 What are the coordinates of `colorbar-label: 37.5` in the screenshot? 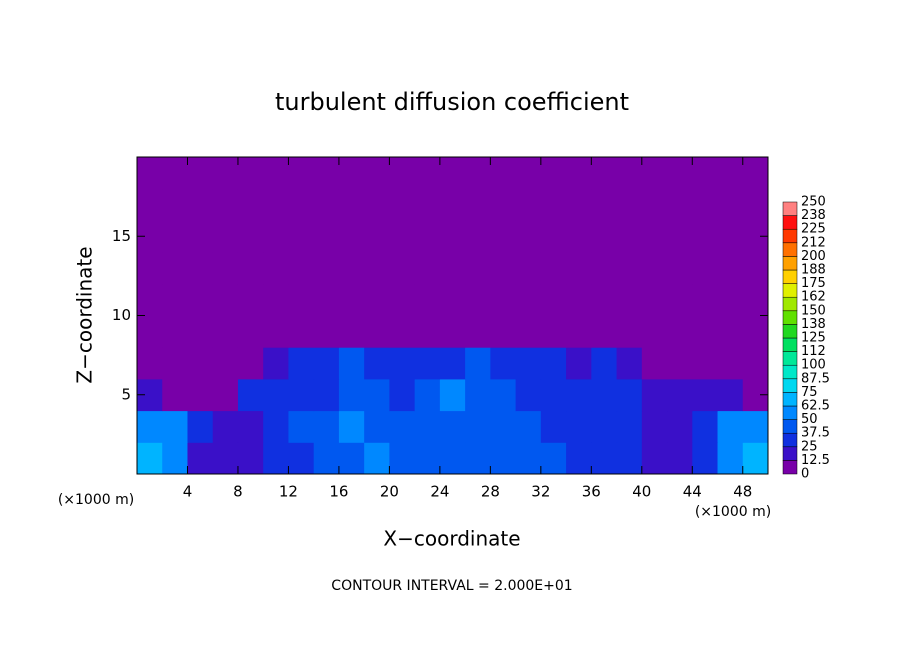 It's located at (815, 433).